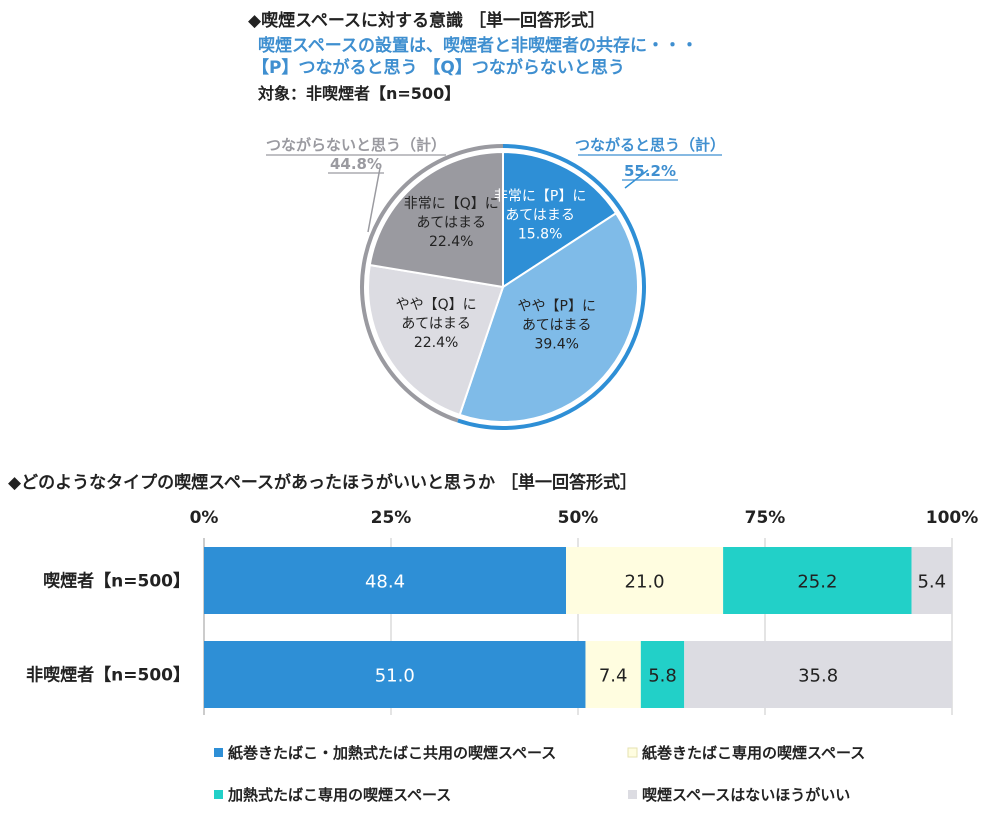 This screenshot has width=1000, height=818. Describe the element at coordinates (426, 21) in the screenshot. I see `pie-section-title: ◆喫煙スペースに対する意識 ［単一回答形式］` at that location.